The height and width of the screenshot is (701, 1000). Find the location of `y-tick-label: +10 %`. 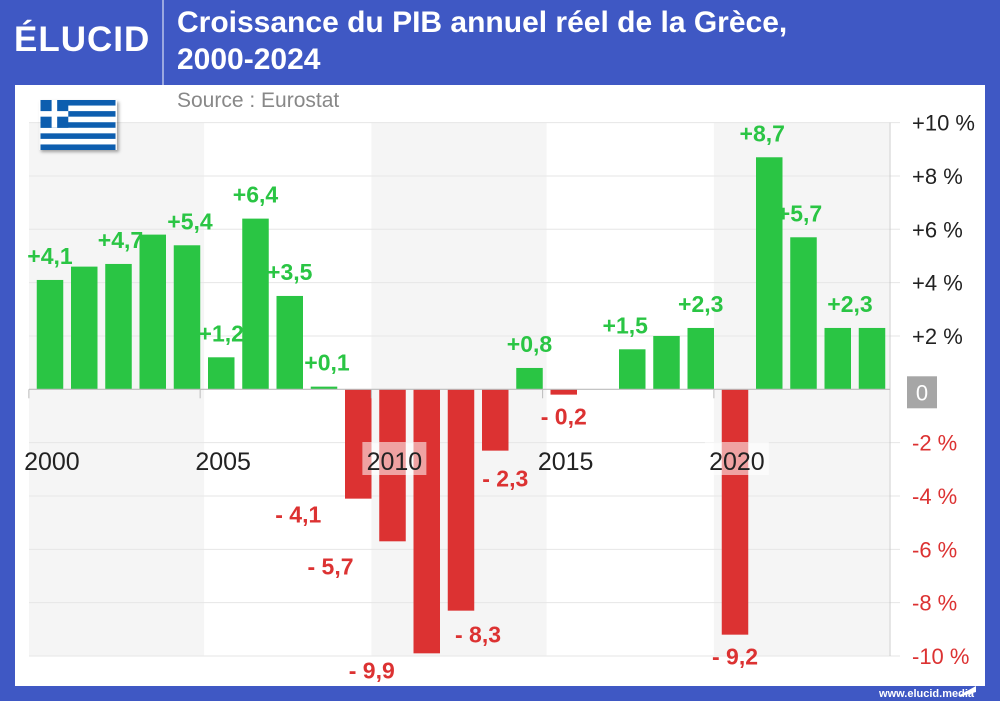

y-tick-label: +10 % is located at coordinates (943, 123).